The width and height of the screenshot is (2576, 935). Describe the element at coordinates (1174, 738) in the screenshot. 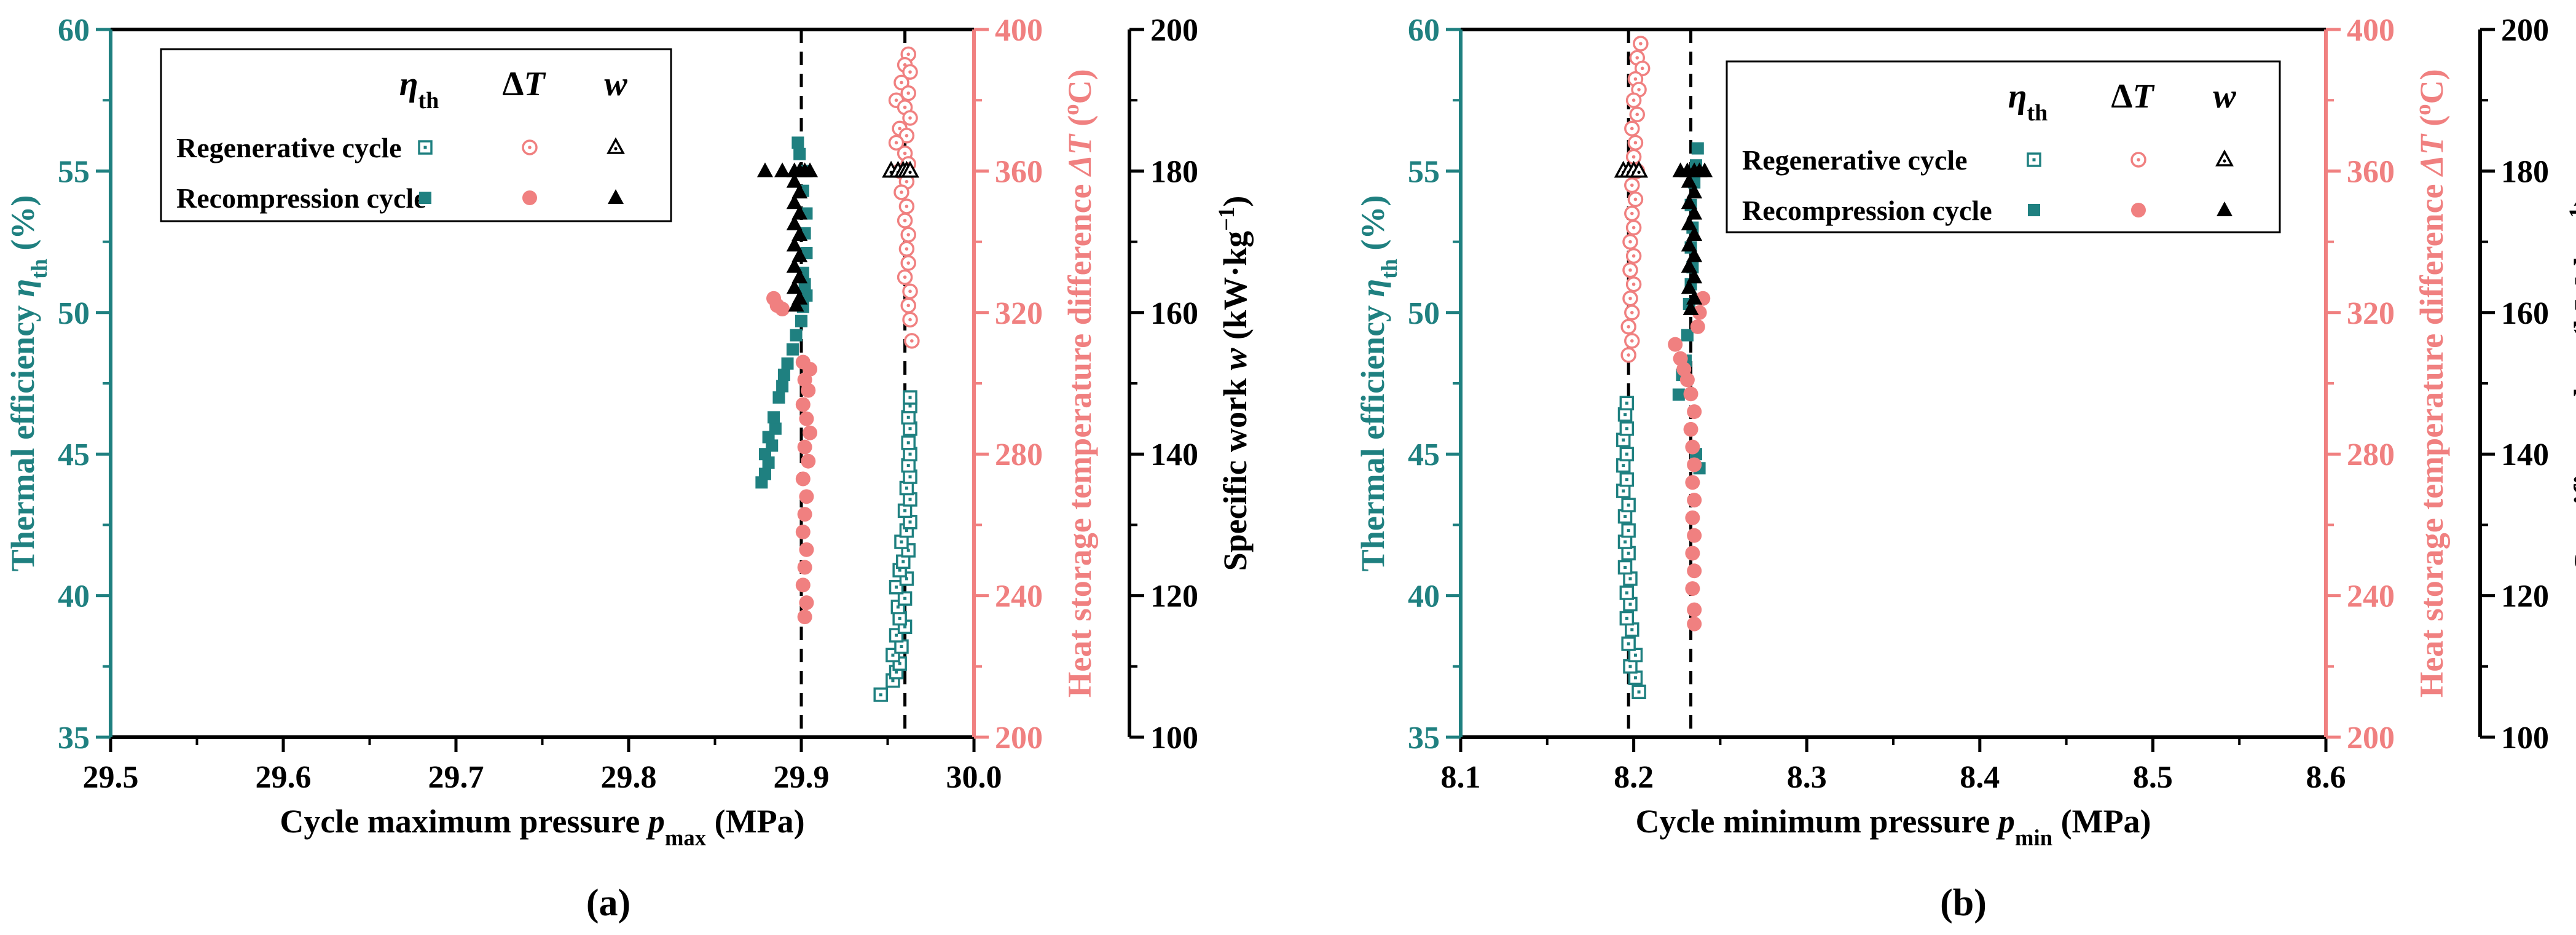

I see `right-tick-label: 100` at that location.